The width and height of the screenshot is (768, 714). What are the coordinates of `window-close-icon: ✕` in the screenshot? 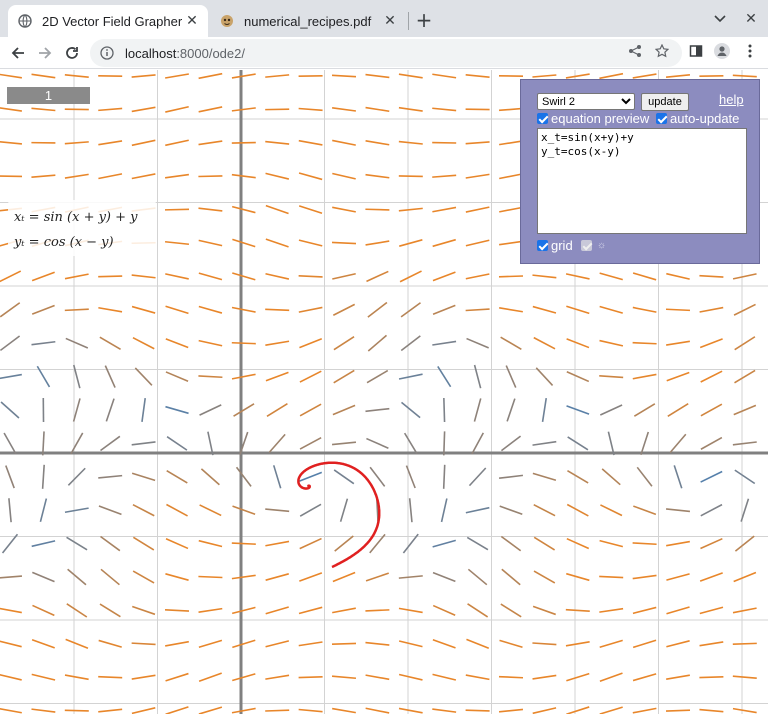 It's located at (751, 19).